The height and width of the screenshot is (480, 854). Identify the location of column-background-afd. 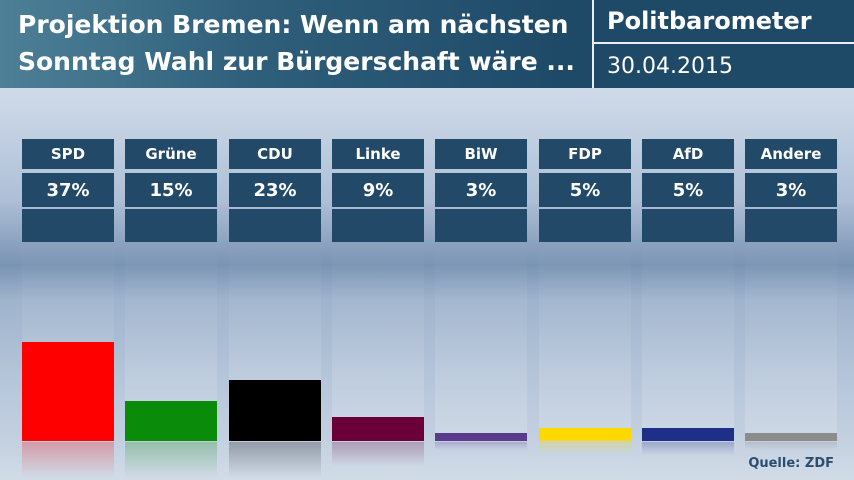
(688, 340).